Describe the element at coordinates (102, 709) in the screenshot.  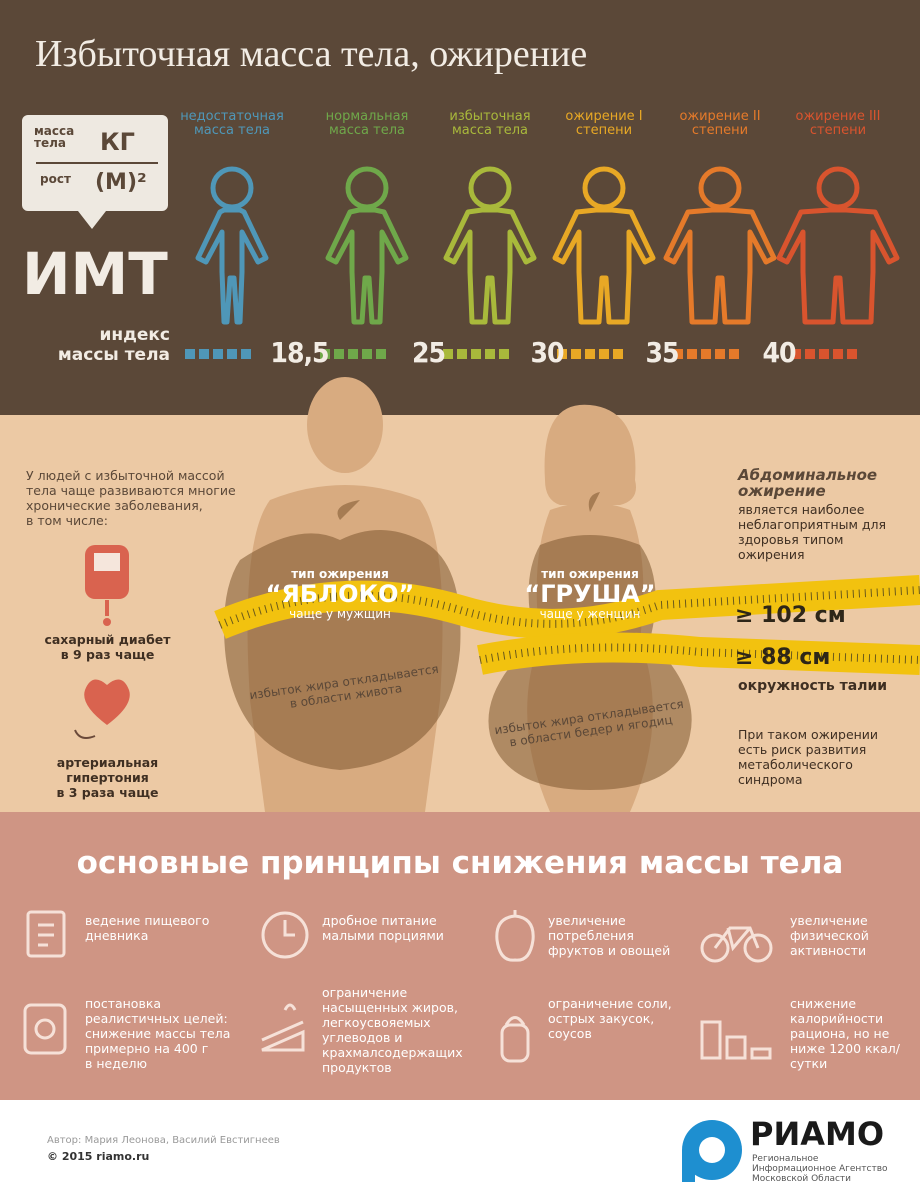
I see `heart-icon` at that location.